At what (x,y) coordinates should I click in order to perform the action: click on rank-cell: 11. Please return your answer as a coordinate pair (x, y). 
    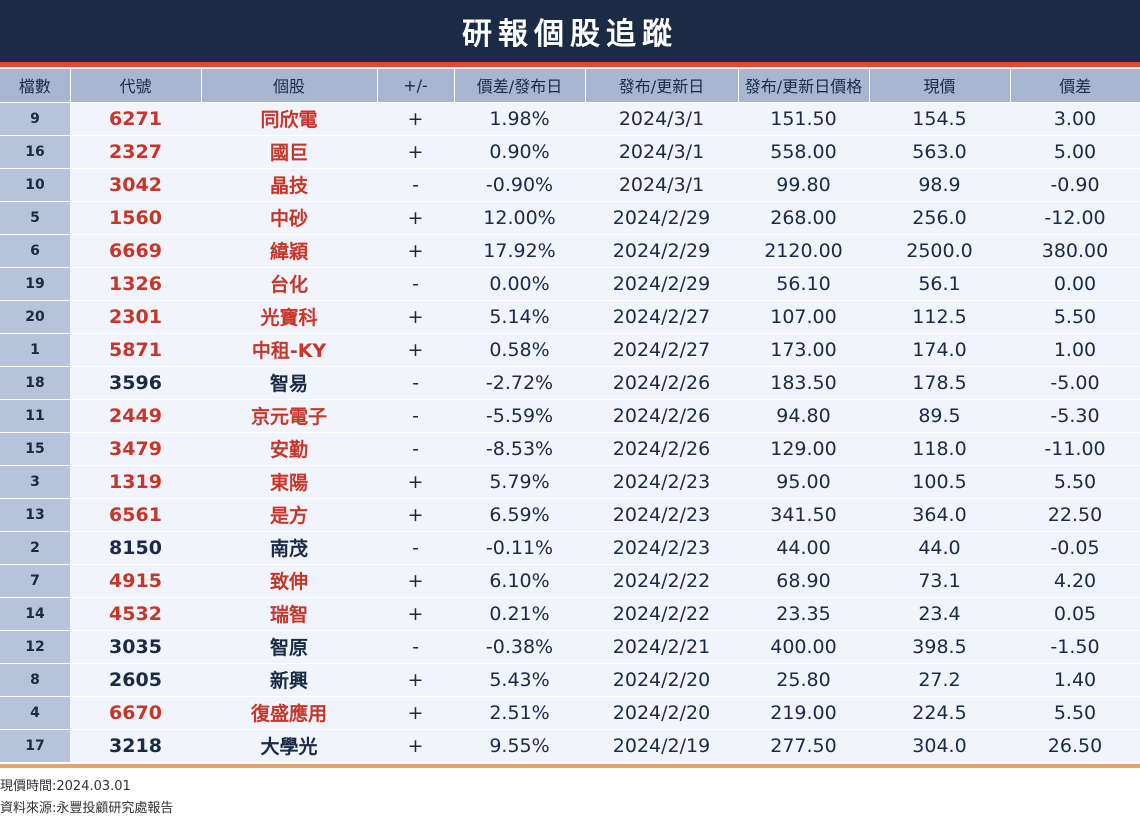
    Looking at the image, I should click on (35, 415).